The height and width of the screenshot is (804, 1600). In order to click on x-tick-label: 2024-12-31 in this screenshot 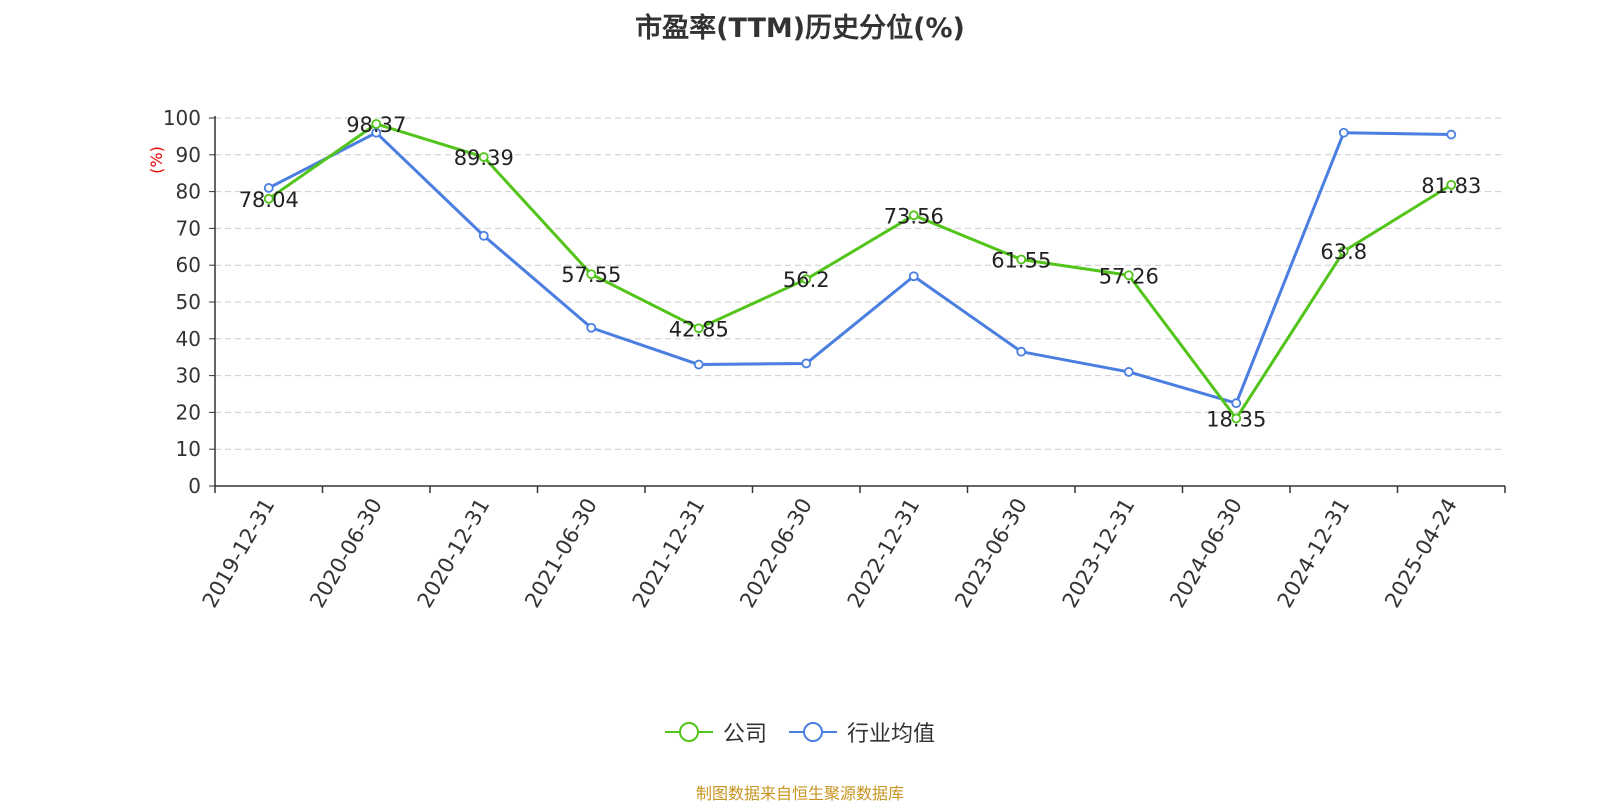, I will do `click(1314, 553)`.